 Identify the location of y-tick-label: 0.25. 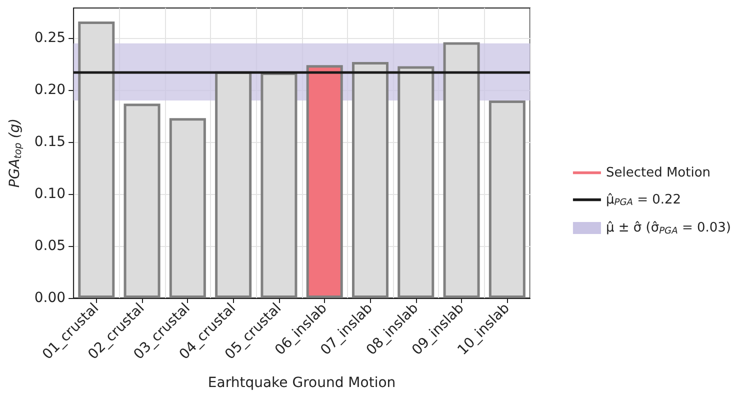
(50, 38).